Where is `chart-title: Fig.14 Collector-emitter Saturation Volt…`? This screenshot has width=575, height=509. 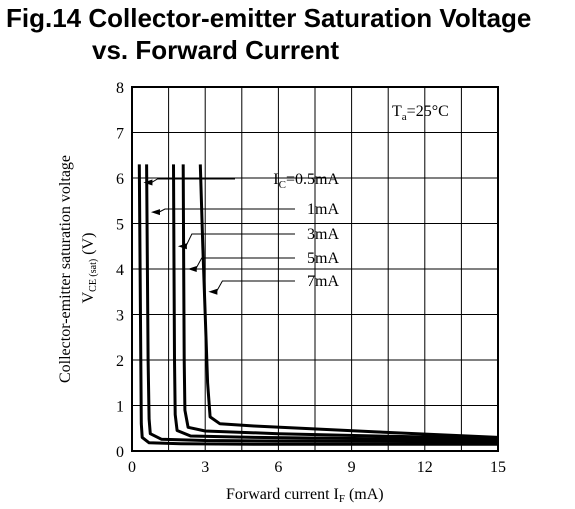 chart-title: Fig.14 Collector-emitter Saturation Volt… is located at coordinates (268, 34).